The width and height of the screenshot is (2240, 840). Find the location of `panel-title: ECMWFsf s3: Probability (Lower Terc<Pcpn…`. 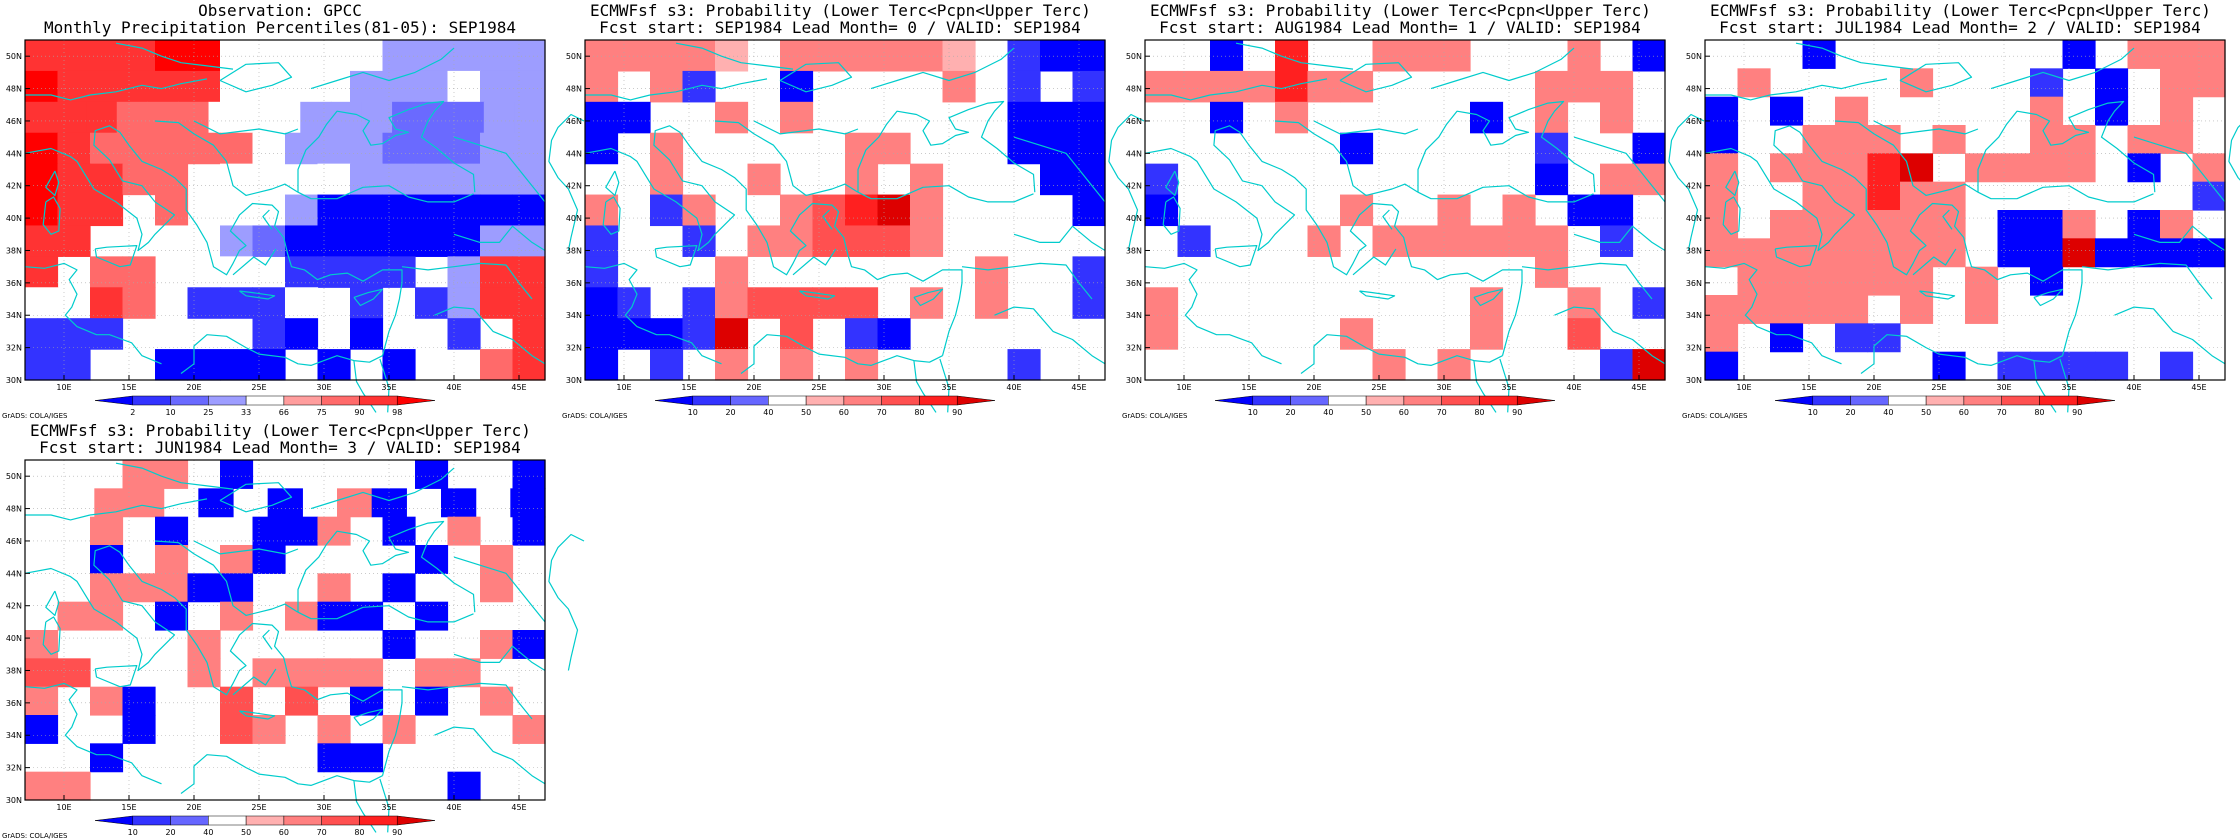

panel-title: ECMWFsf s3: Probability (Lower Terc<Pcpn… is located at coordinates (1400, 10).